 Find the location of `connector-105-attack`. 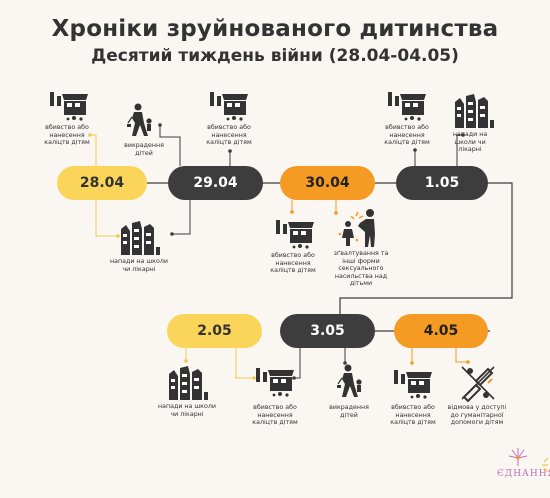

connector-105-attack is located at coordinates (459, 150).